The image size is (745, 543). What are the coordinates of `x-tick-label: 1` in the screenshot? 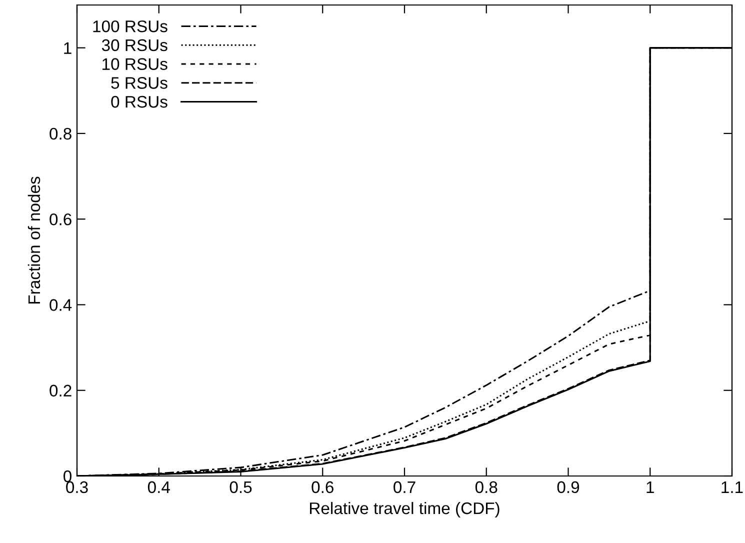 It's located at (650, 487).